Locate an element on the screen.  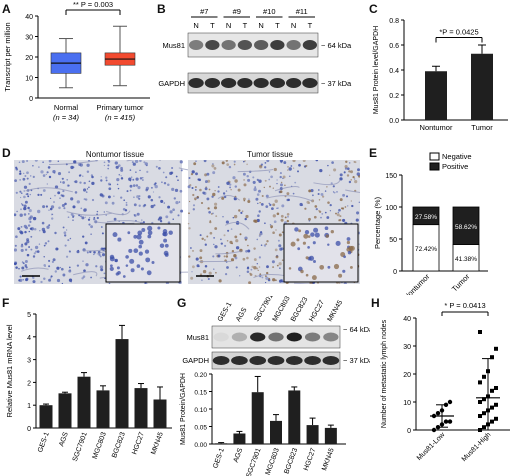
panel-a-group-n: (n = 415) is located at coordinates (120, 117).